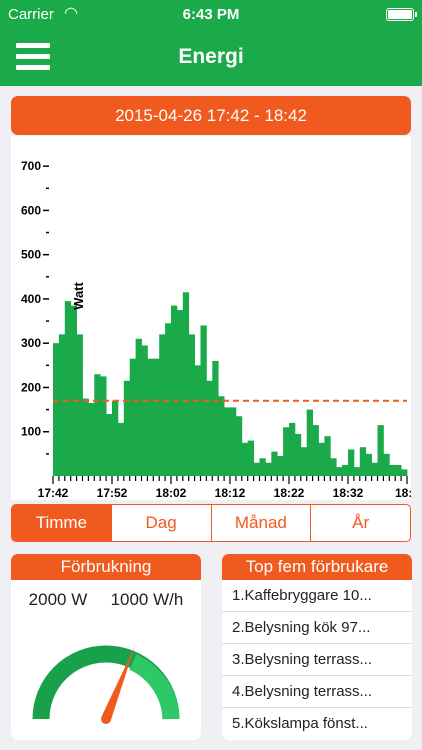  I want to click on x-tick-label: 18:12, so click(230, 493).